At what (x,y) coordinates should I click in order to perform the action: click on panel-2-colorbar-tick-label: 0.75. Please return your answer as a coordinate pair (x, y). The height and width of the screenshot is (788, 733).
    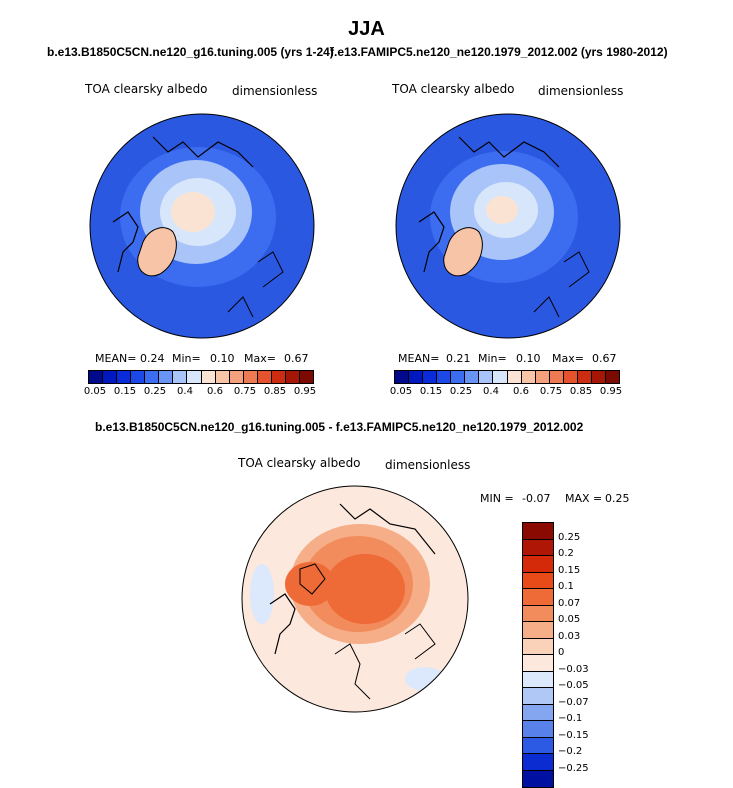
    Looking at the image, I should click on (551, 391).